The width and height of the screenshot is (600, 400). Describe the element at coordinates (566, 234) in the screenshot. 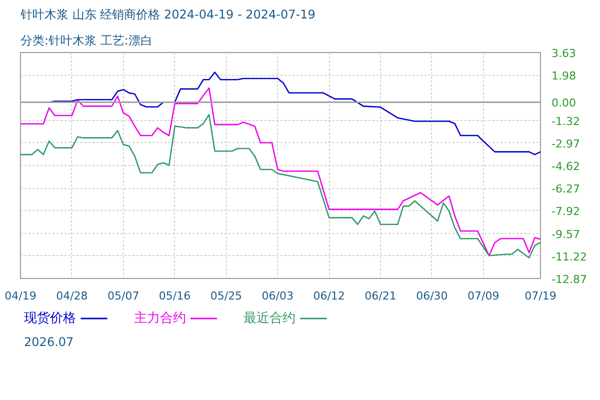

I see `y-tick-label: -9.57` at that location.